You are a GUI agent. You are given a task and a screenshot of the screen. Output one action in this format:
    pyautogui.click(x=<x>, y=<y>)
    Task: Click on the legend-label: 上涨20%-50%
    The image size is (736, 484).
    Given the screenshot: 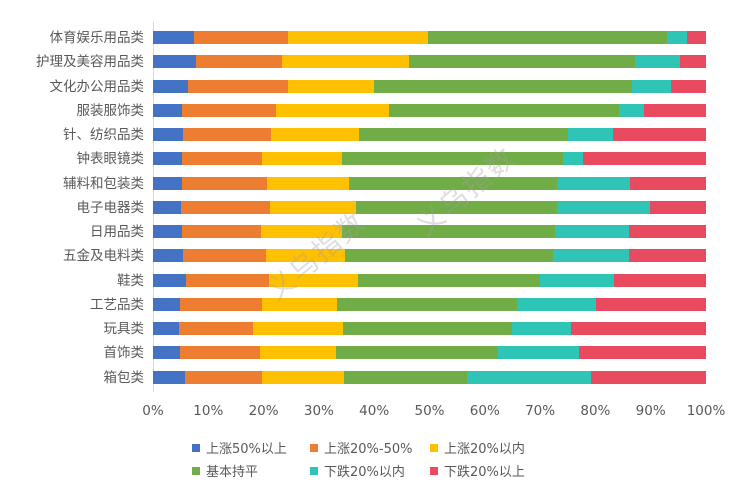 What is the action you would take?
    pyautogui.click(x=368, y=449)
    